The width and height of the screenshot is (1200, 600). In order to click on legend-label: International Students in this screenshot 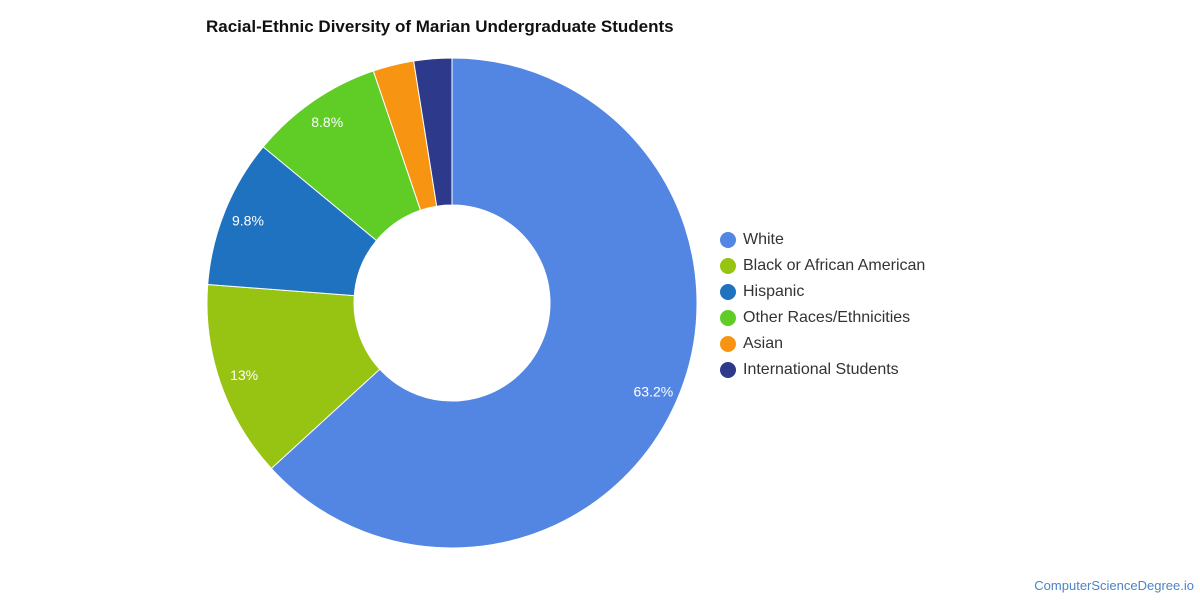, I will do `click(821, 369)`.